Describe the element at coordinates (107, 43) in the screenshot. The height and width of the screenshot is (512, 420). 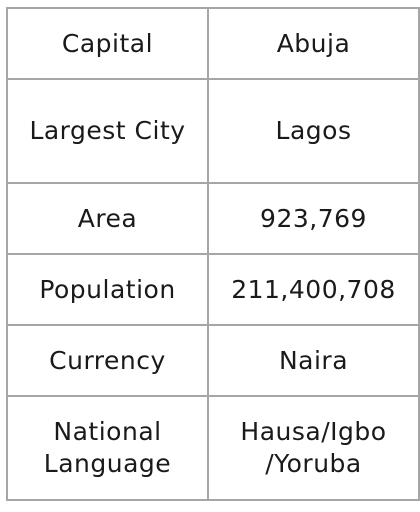
I see `row-key-capital: Capital` at that location.